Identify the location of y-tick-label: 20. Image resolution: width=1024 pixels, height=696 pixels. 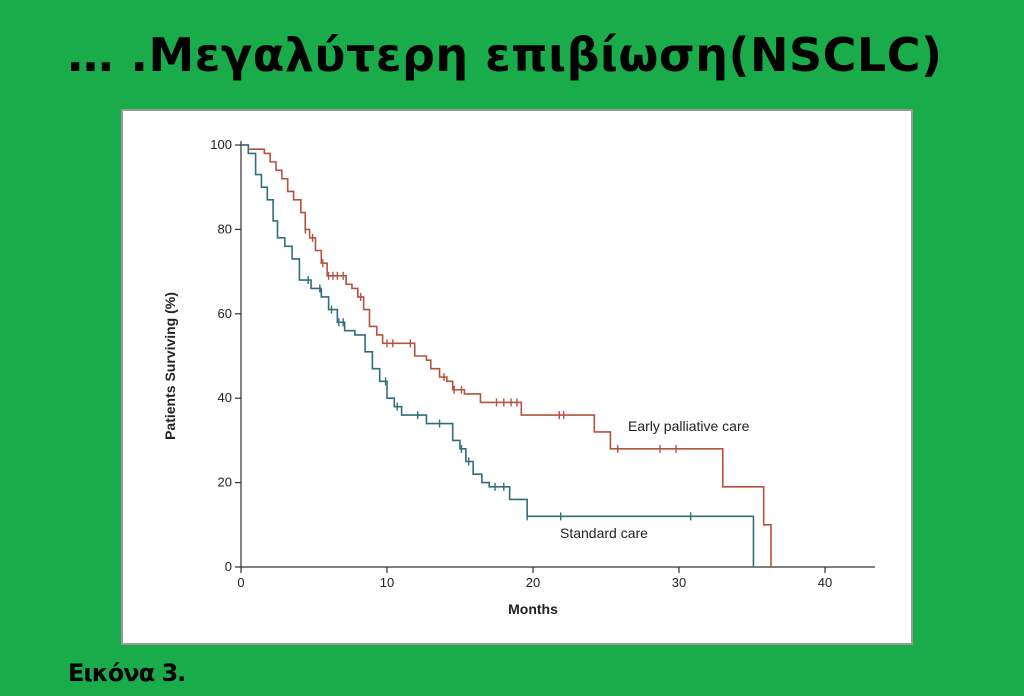
(225, 482).